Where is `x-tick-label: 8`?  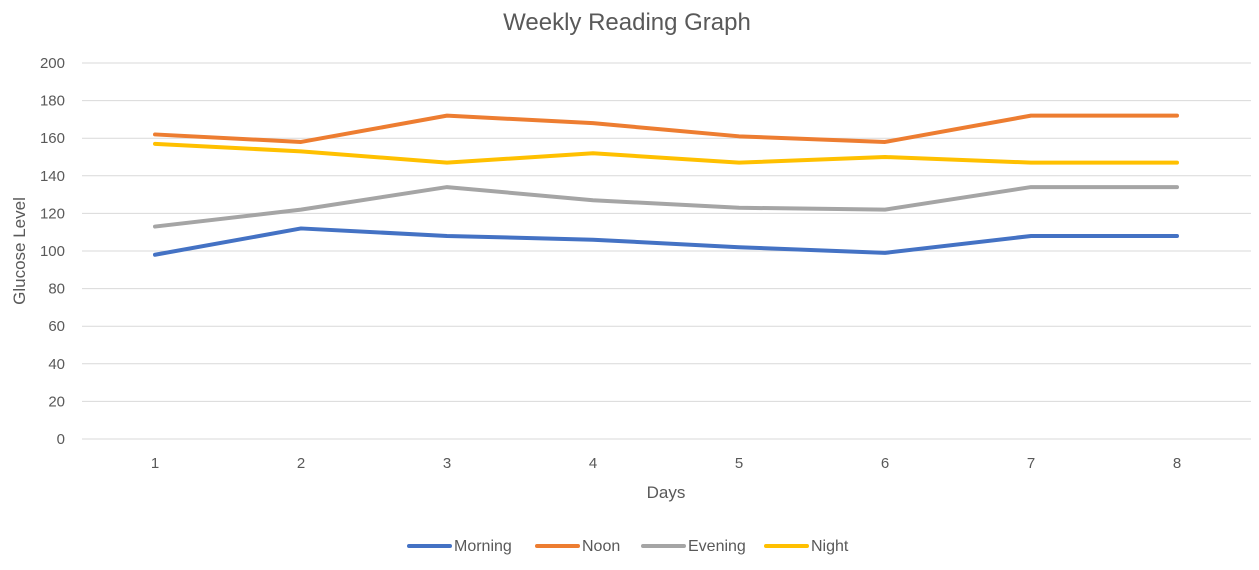 x-tick-label: 8 is located at coordinates (1177, 463).